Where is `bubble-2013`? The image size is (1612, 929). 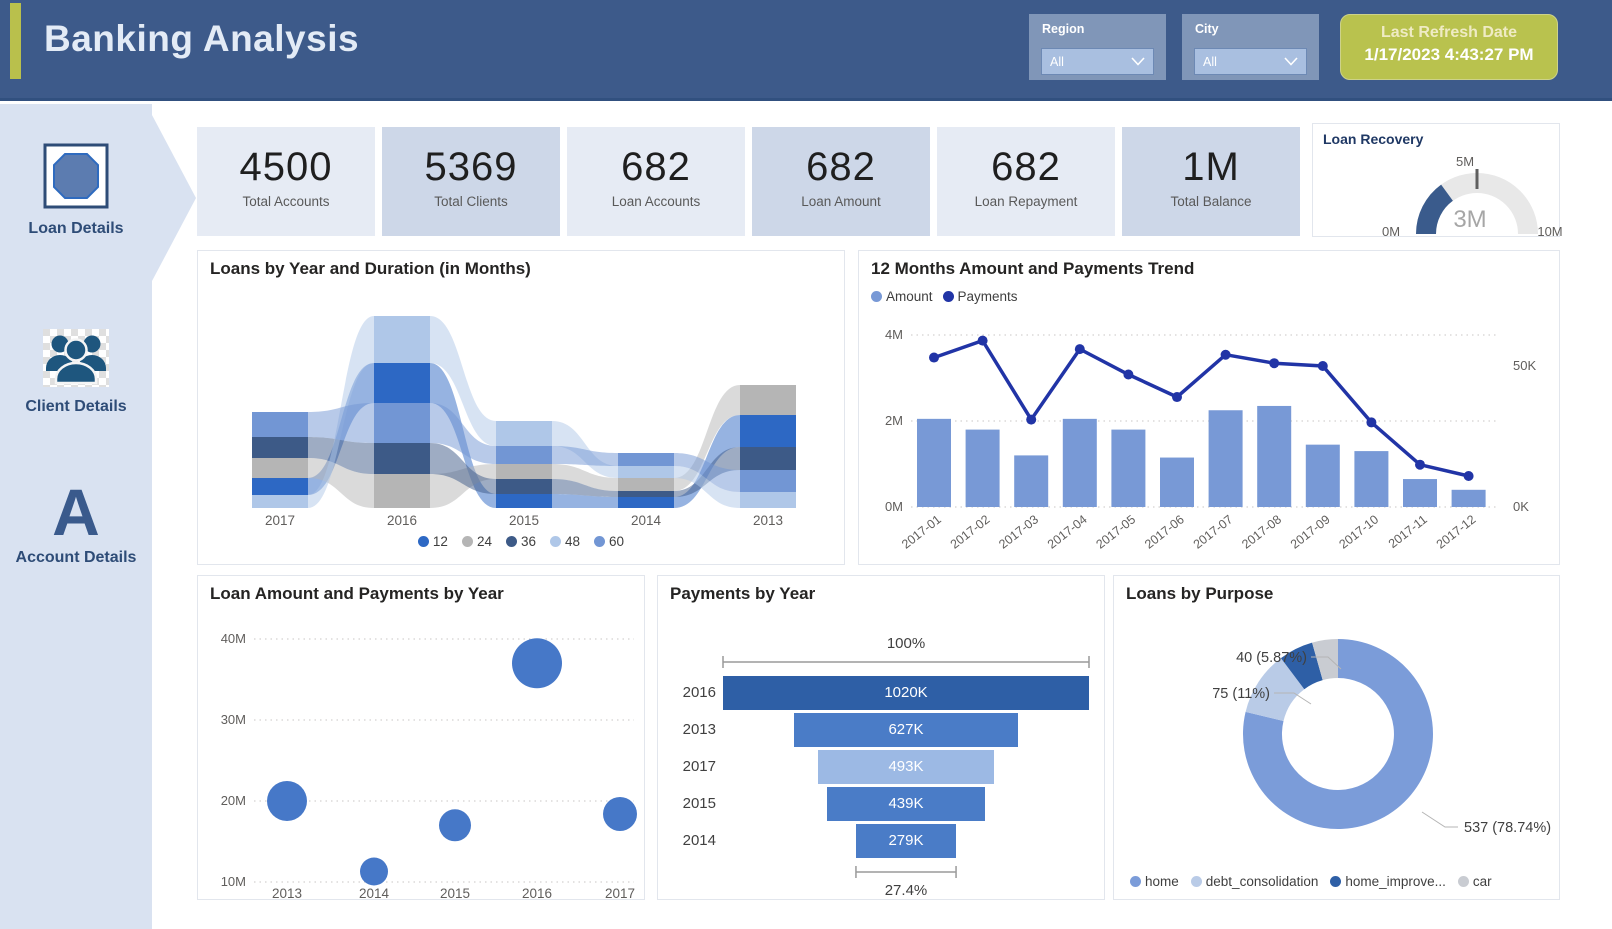
bubble-2013 is located at coordinates (287, 801).